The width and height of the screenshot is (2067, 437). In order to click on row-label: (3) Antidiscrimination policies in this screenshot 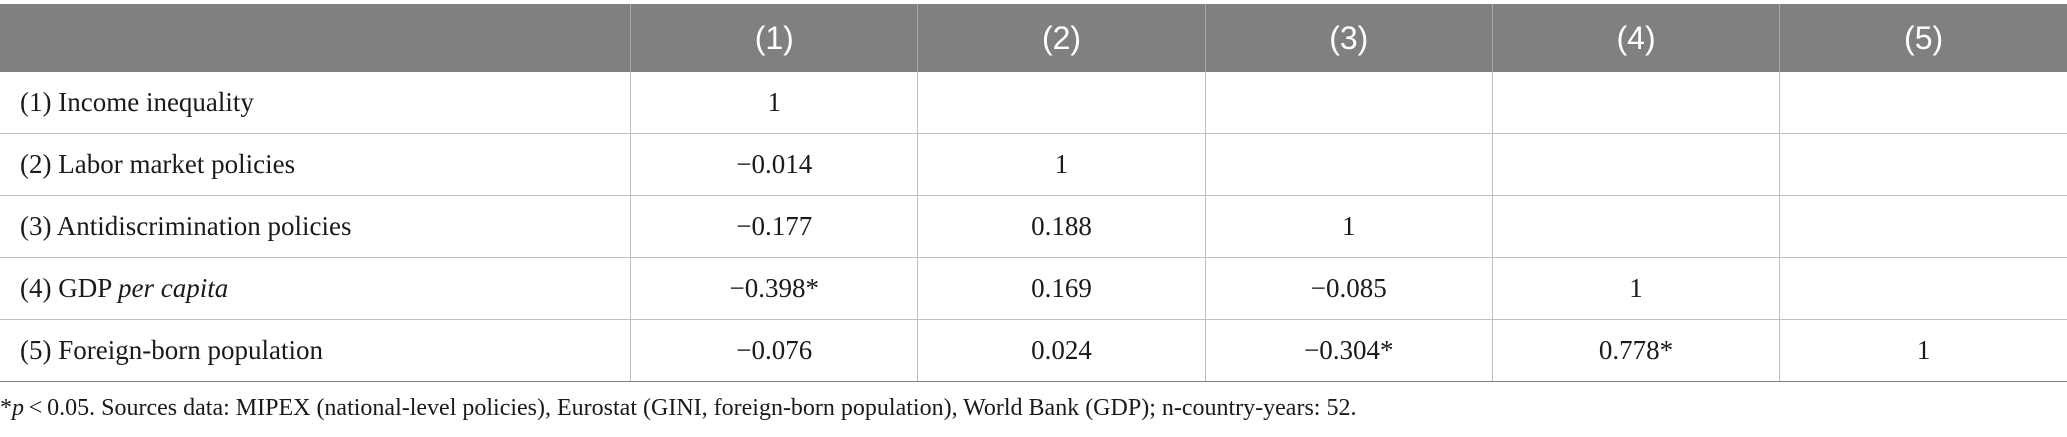, I will do `click(315, 226)`.